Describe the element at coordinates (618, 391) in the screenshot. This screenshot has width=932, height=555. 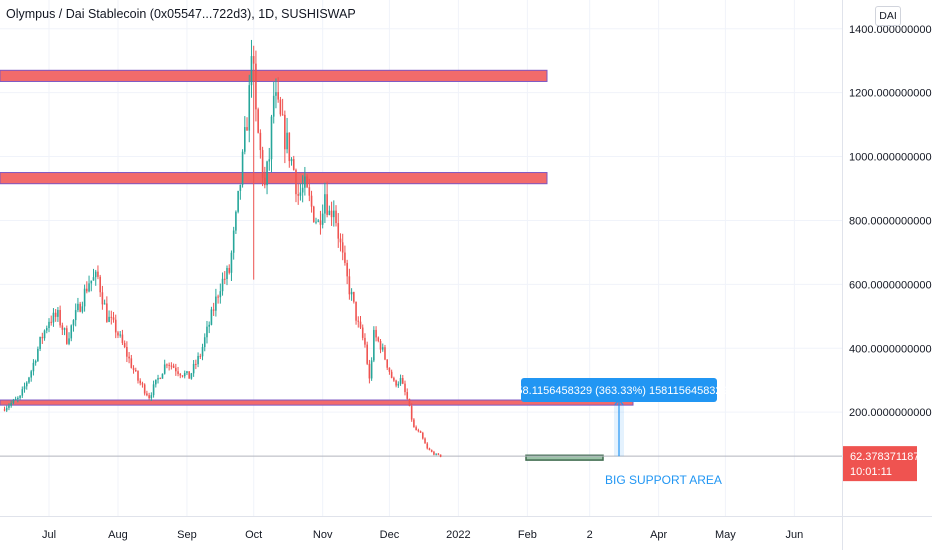
I see `measure-label: 158.1156458329 (363.33%) 1581156458329` at that location.